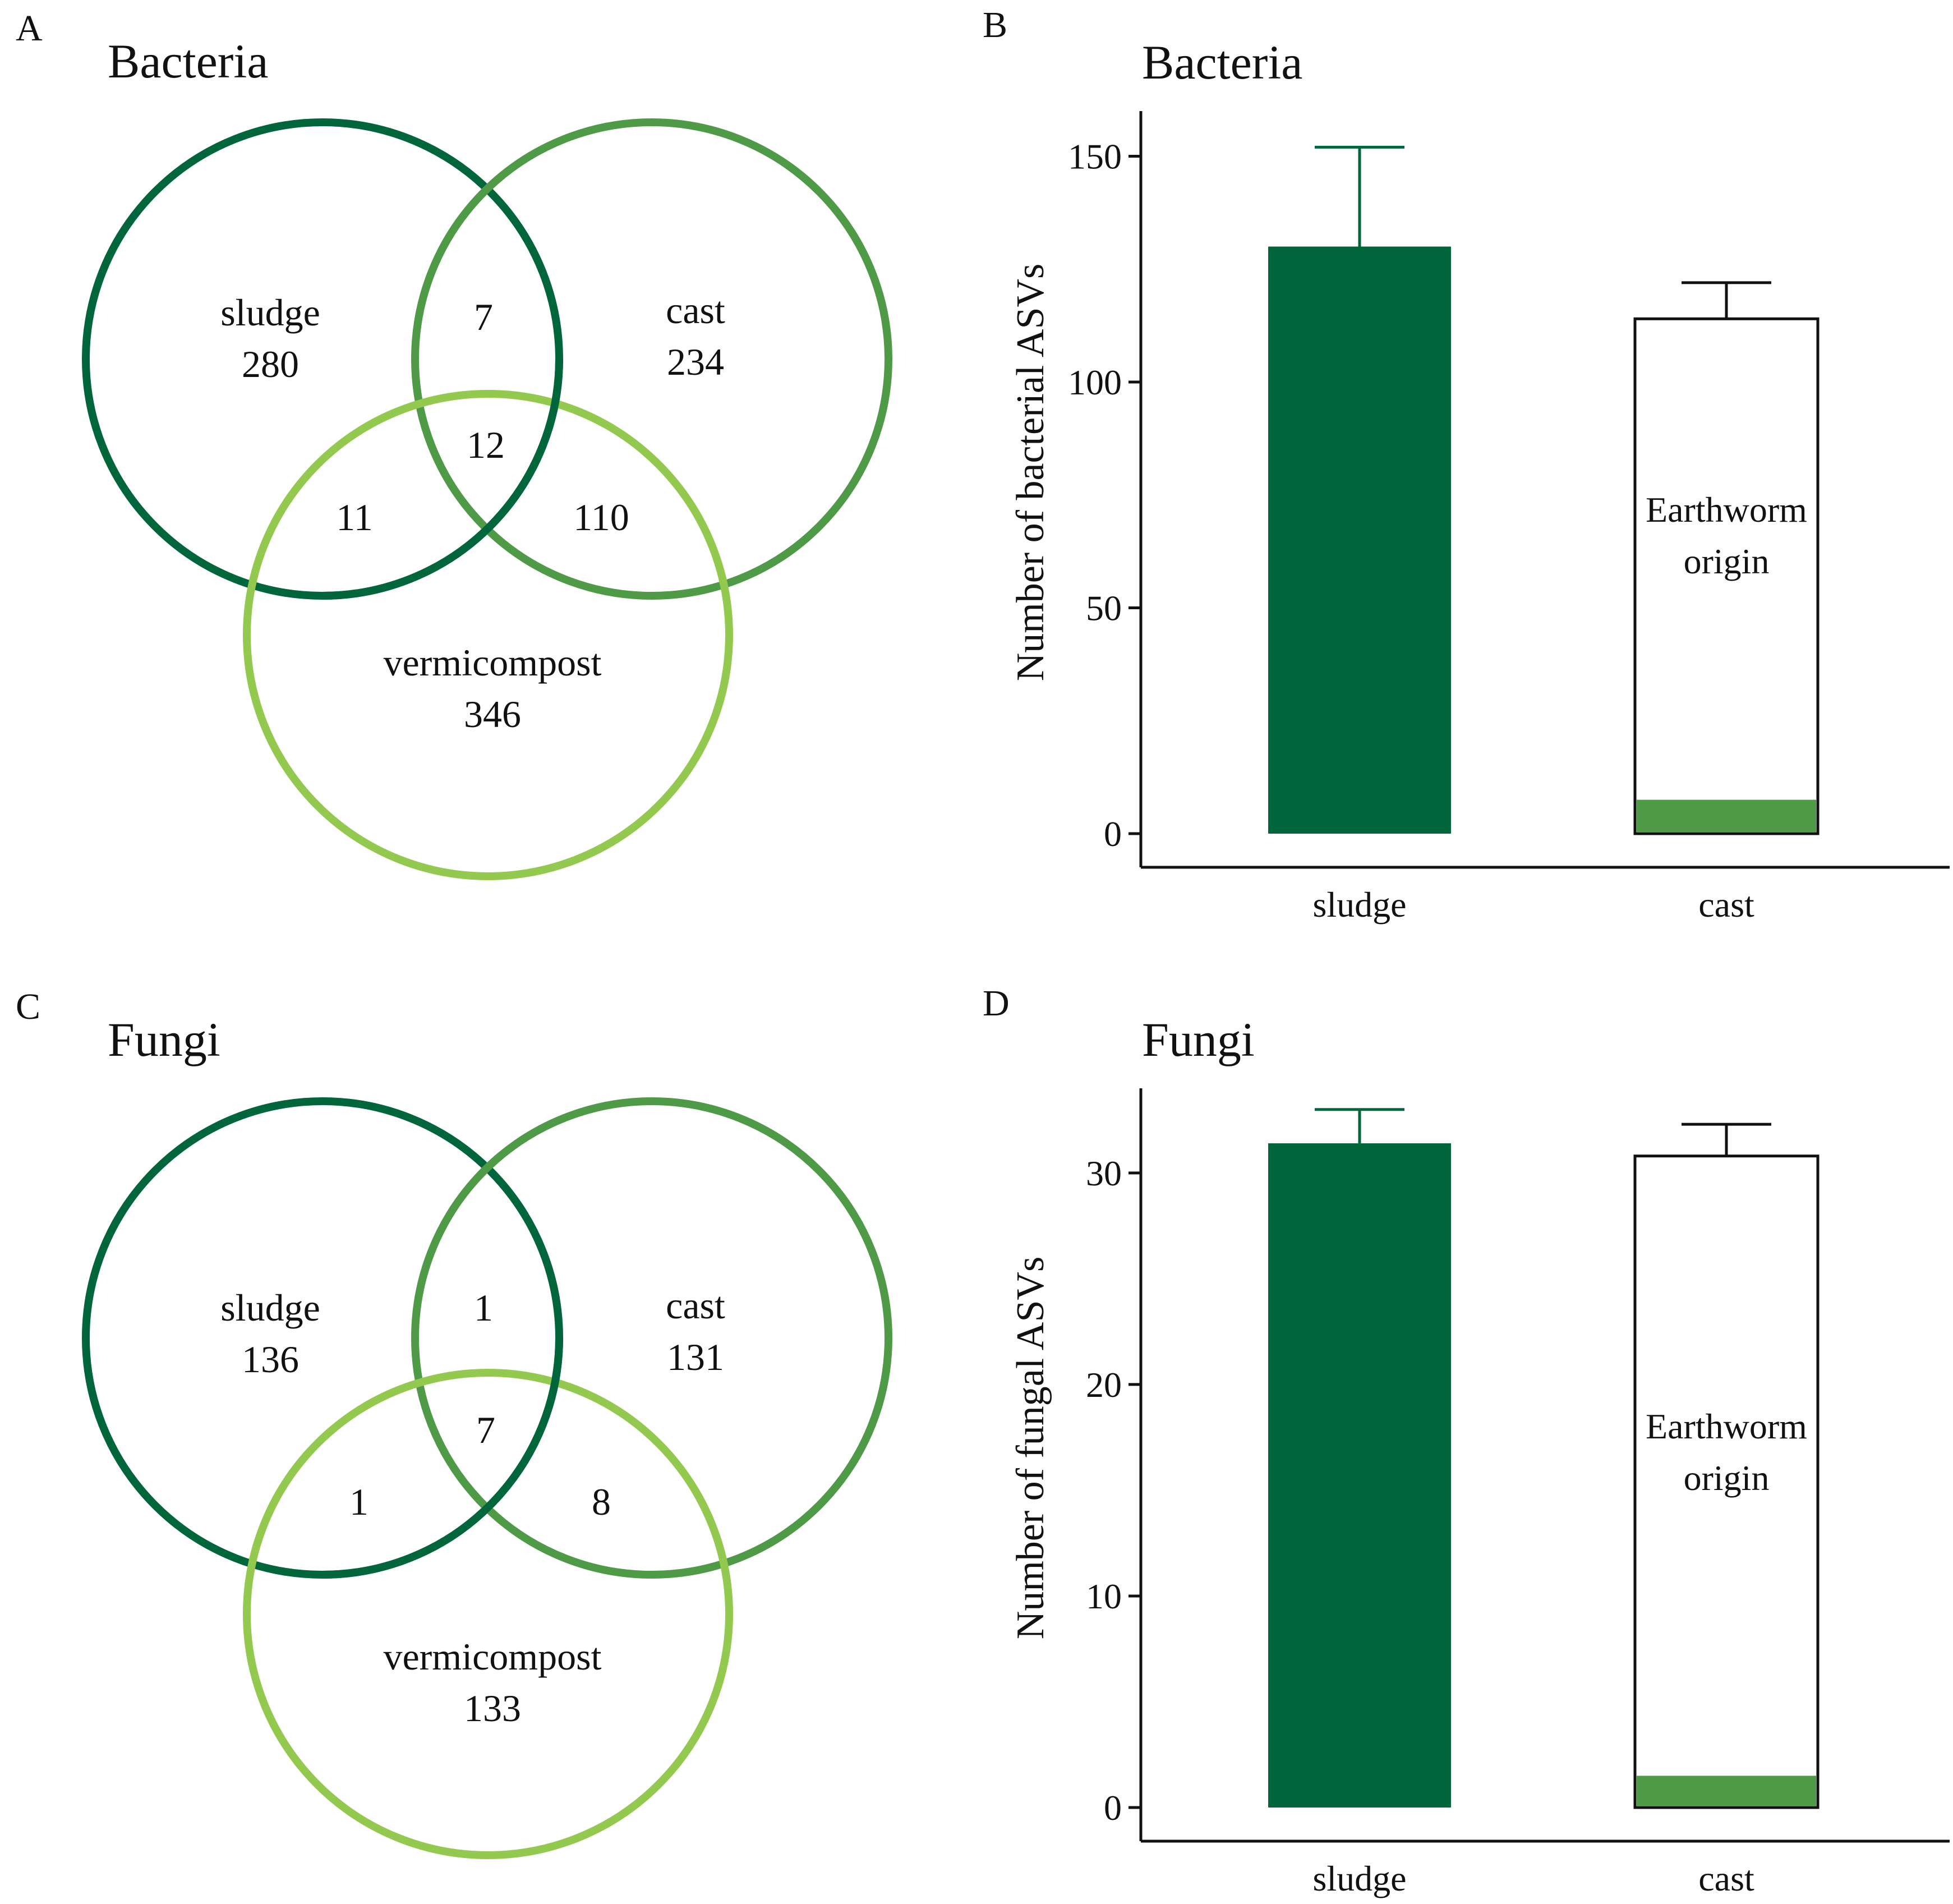 This screenshot has height=1904, width=1953. Describe the element at coordinates (1095, 382) in the screenshot. I see `panel-b-y-tick-label: 100` at that location.